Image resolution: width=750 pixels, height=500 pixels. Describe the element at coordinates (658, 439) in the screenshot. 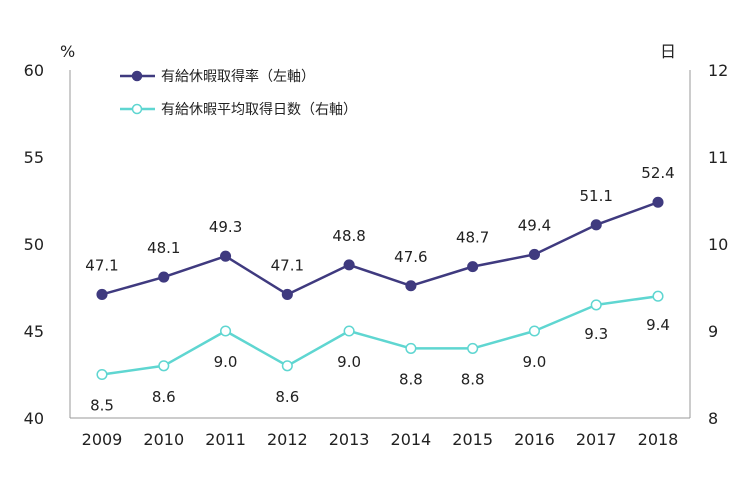

I see `x-tick-label: 2018` at that location.